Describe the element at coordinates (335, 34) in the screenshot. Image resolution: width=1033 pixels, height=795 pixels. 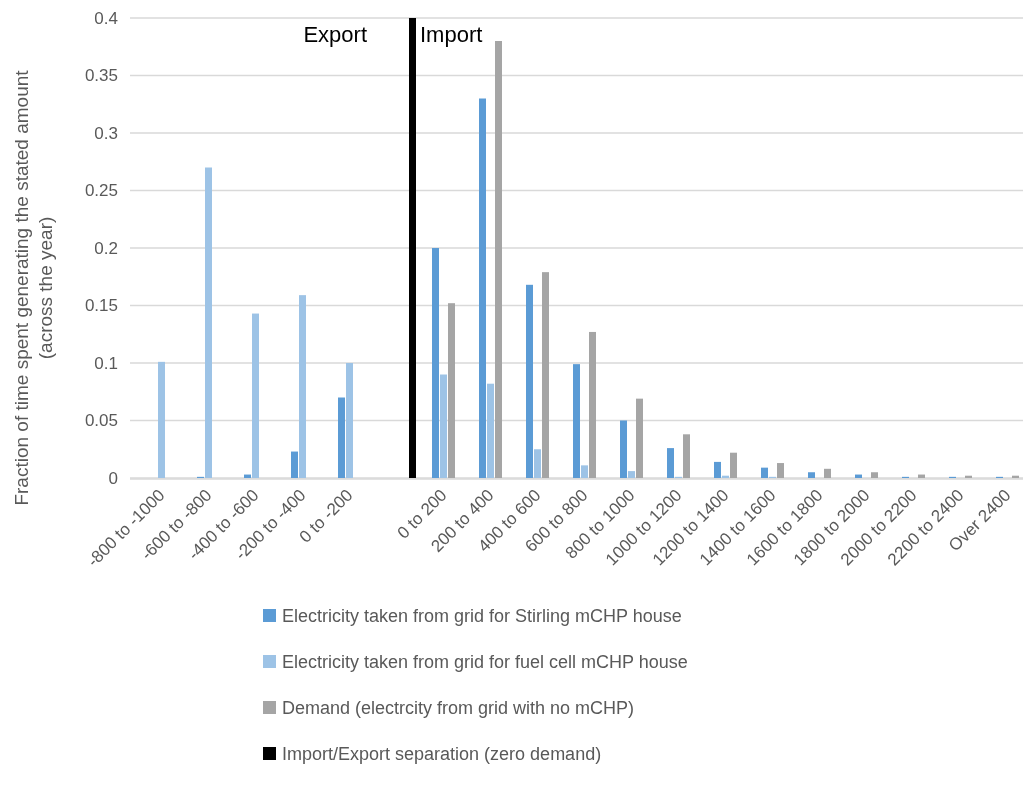
I see `annotation: Export` at that location.